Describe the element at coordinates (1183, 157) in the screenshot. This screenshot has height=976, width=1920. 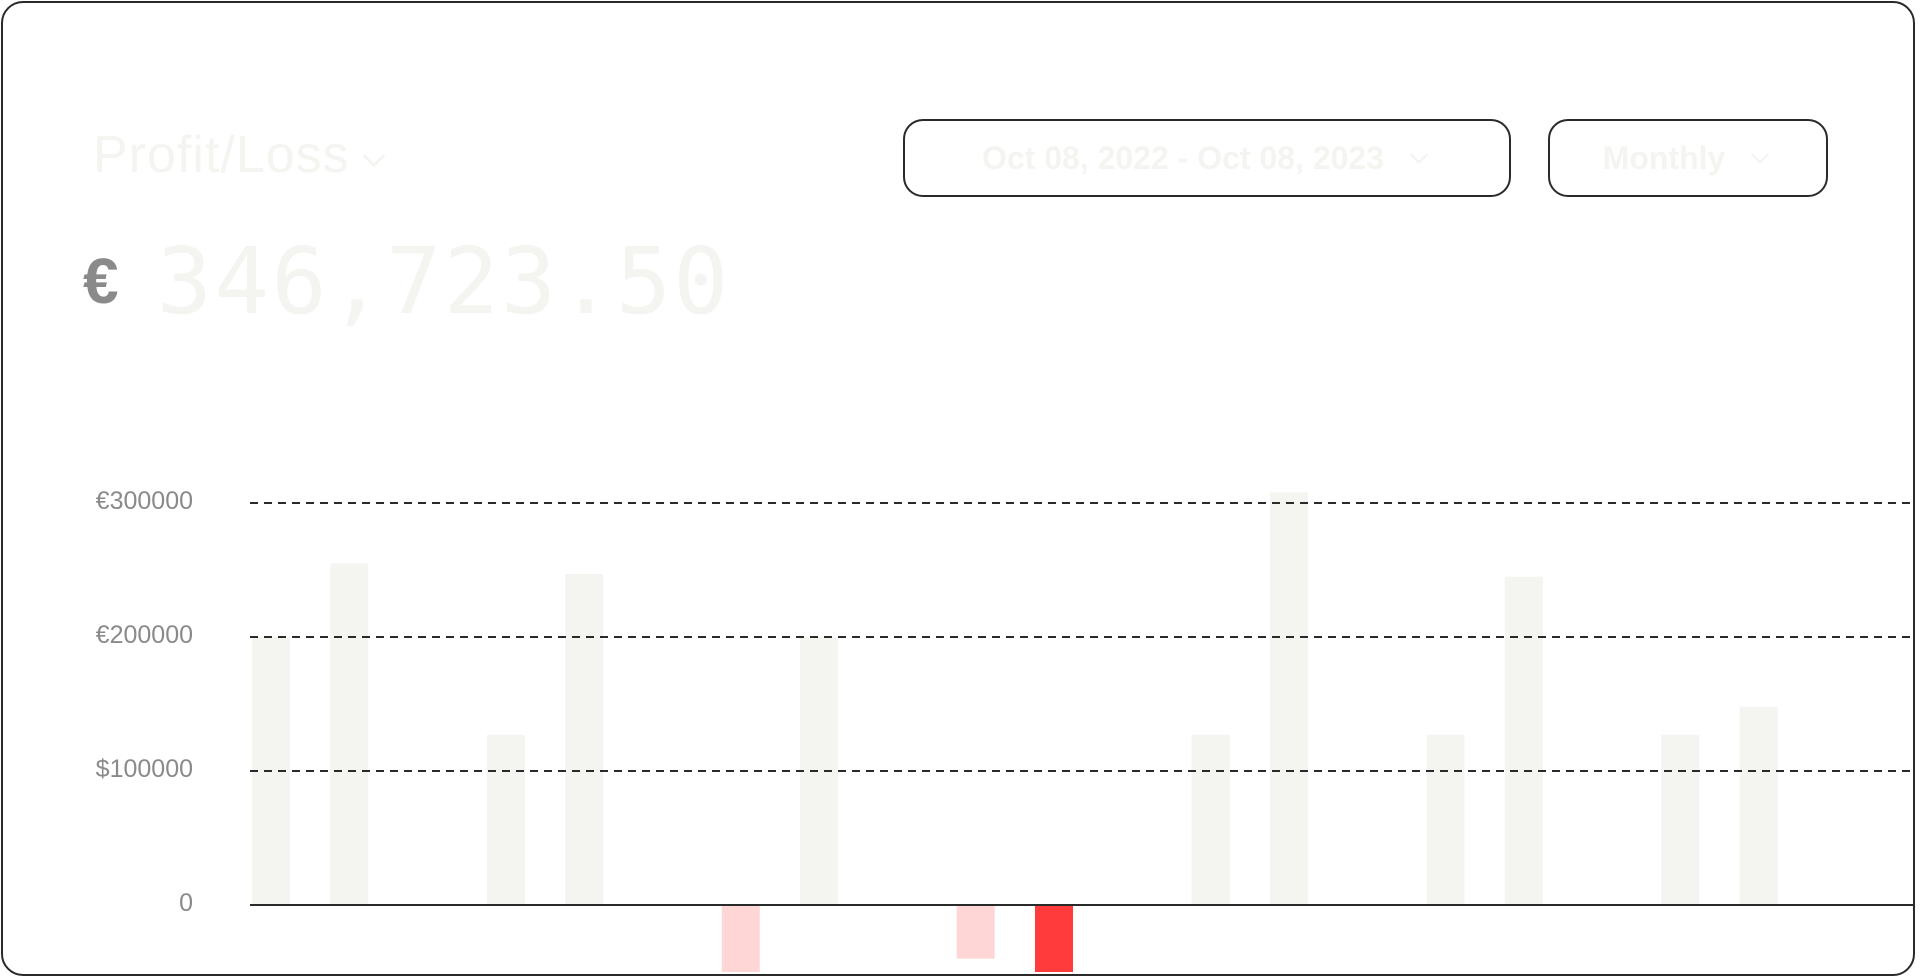
I see `date-range-label: Oct 08, 2022 - Oct 08, 2023` at that location.